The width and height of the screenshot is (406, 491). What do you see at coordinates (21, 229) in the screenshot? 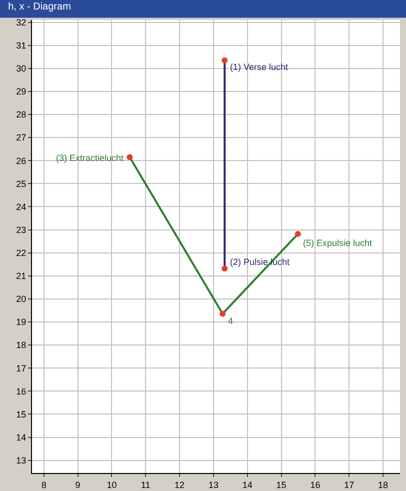
I see `y-tick-label: 23` at bounding box center [21, 229].